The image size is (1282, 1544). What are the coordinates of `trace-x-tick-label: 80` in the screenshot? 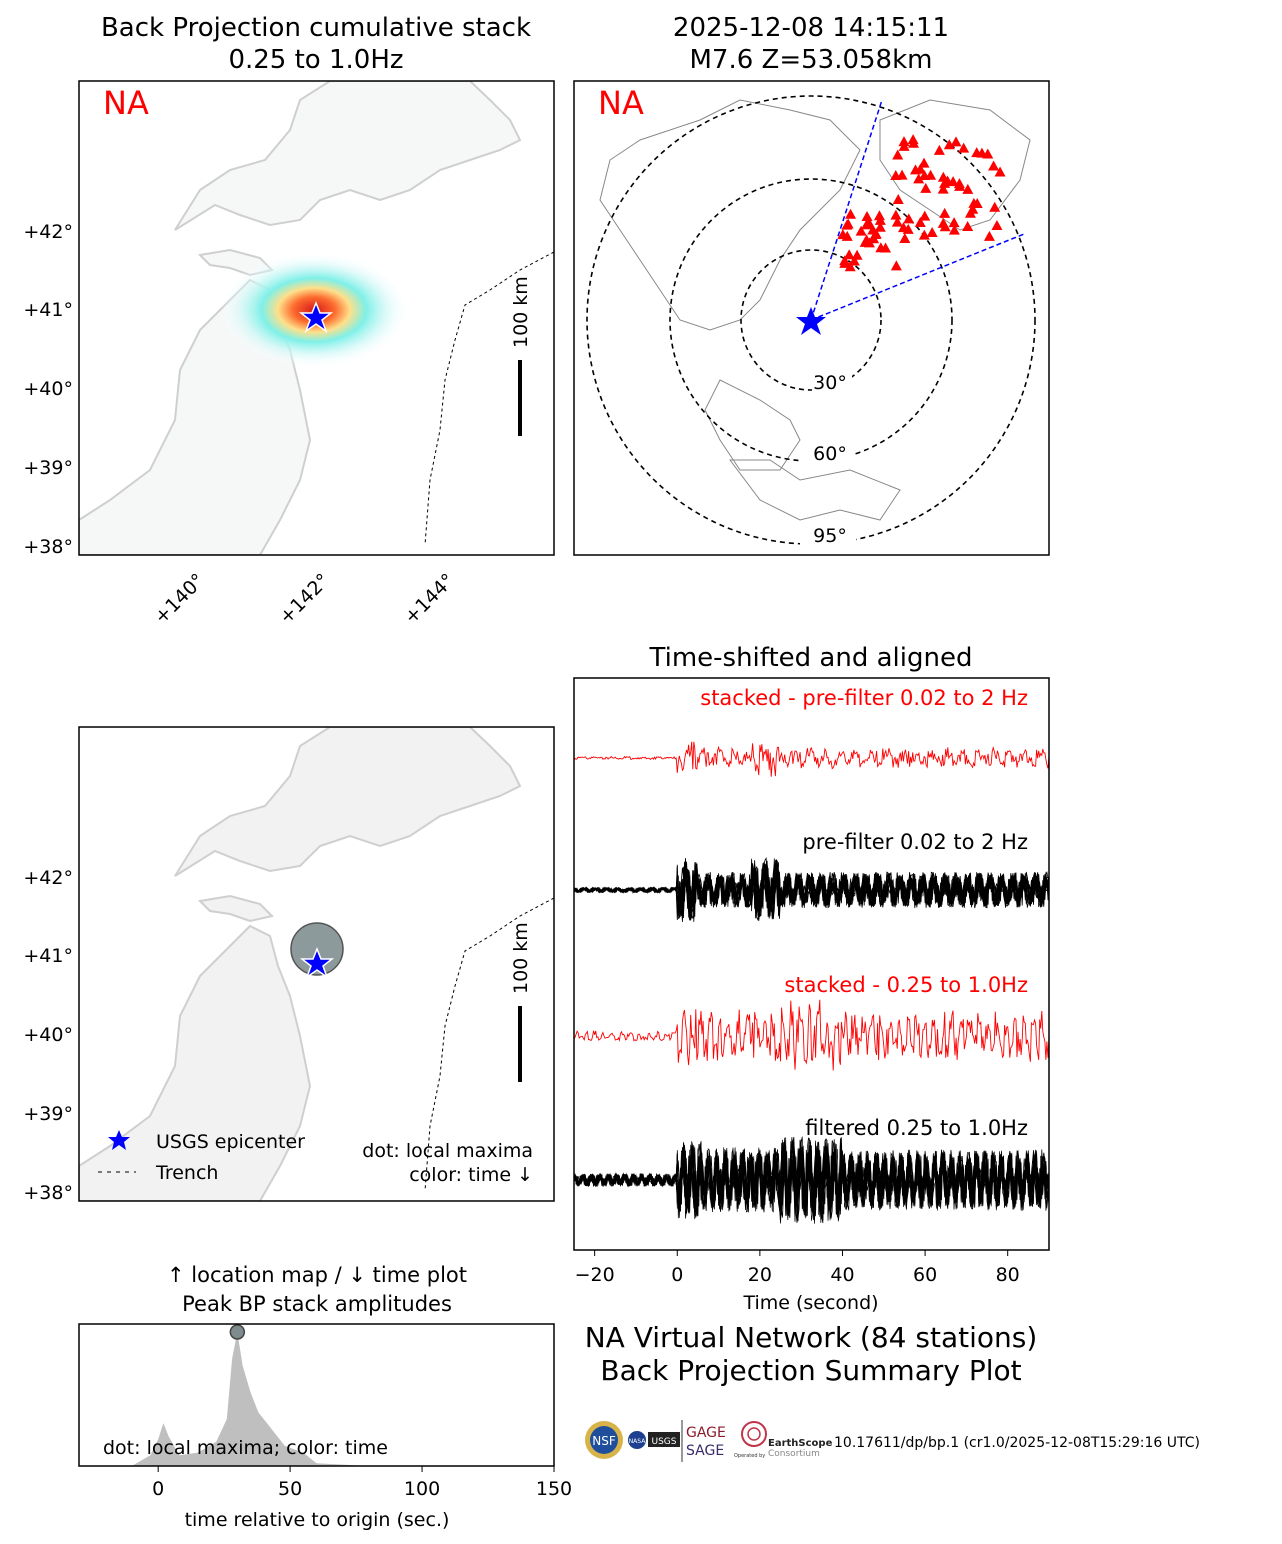 It's located at (1008, 1275).